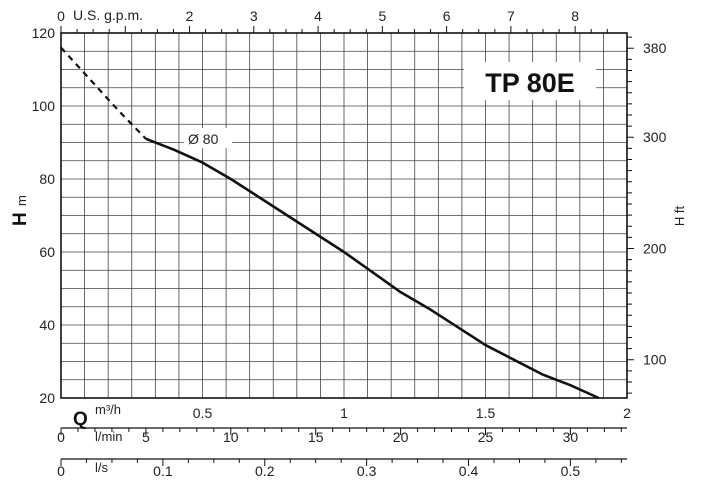 This screenshot has height=486, width=704. Describe the element at coordinates (47, 325) in the screenshot. I see `left-tick-label: 40` at that location.